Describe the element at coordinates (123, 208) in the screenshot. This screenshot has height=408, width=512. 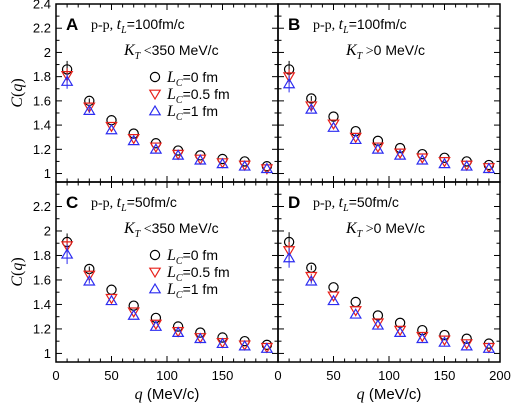
I see `time-sub: L` at that location.